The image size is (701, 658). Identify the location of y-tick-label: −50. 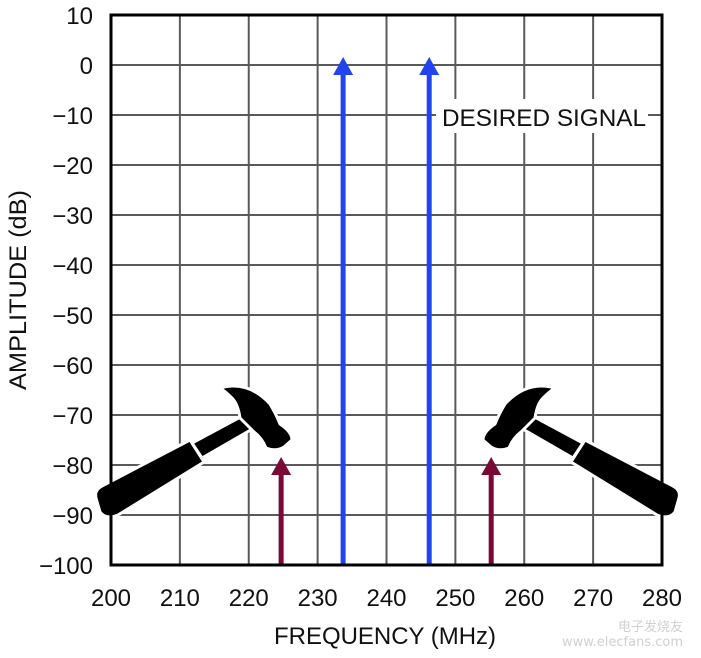
(72, 316).